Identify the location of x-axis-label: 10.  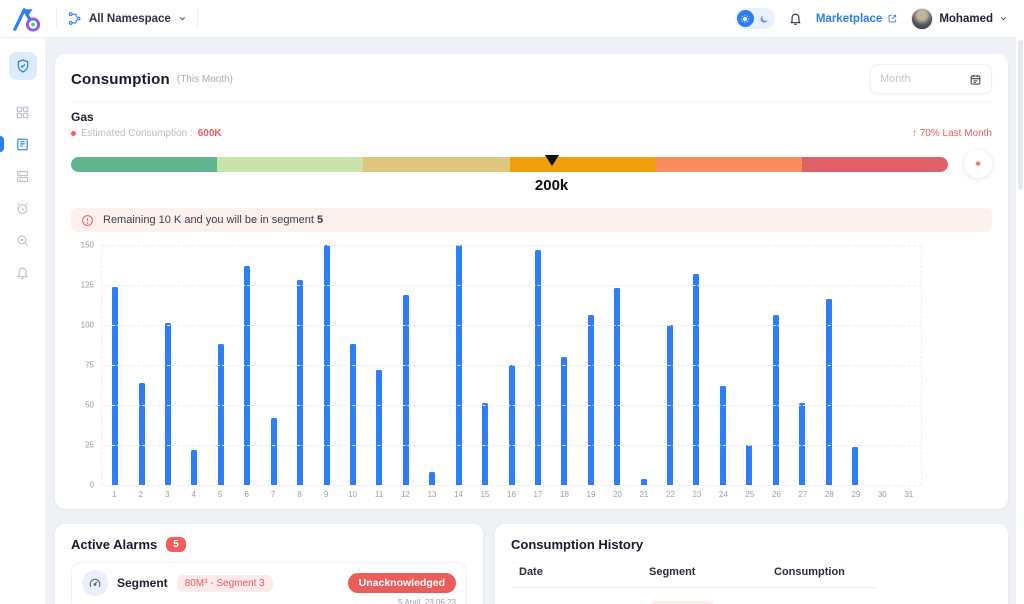
(353, 494).